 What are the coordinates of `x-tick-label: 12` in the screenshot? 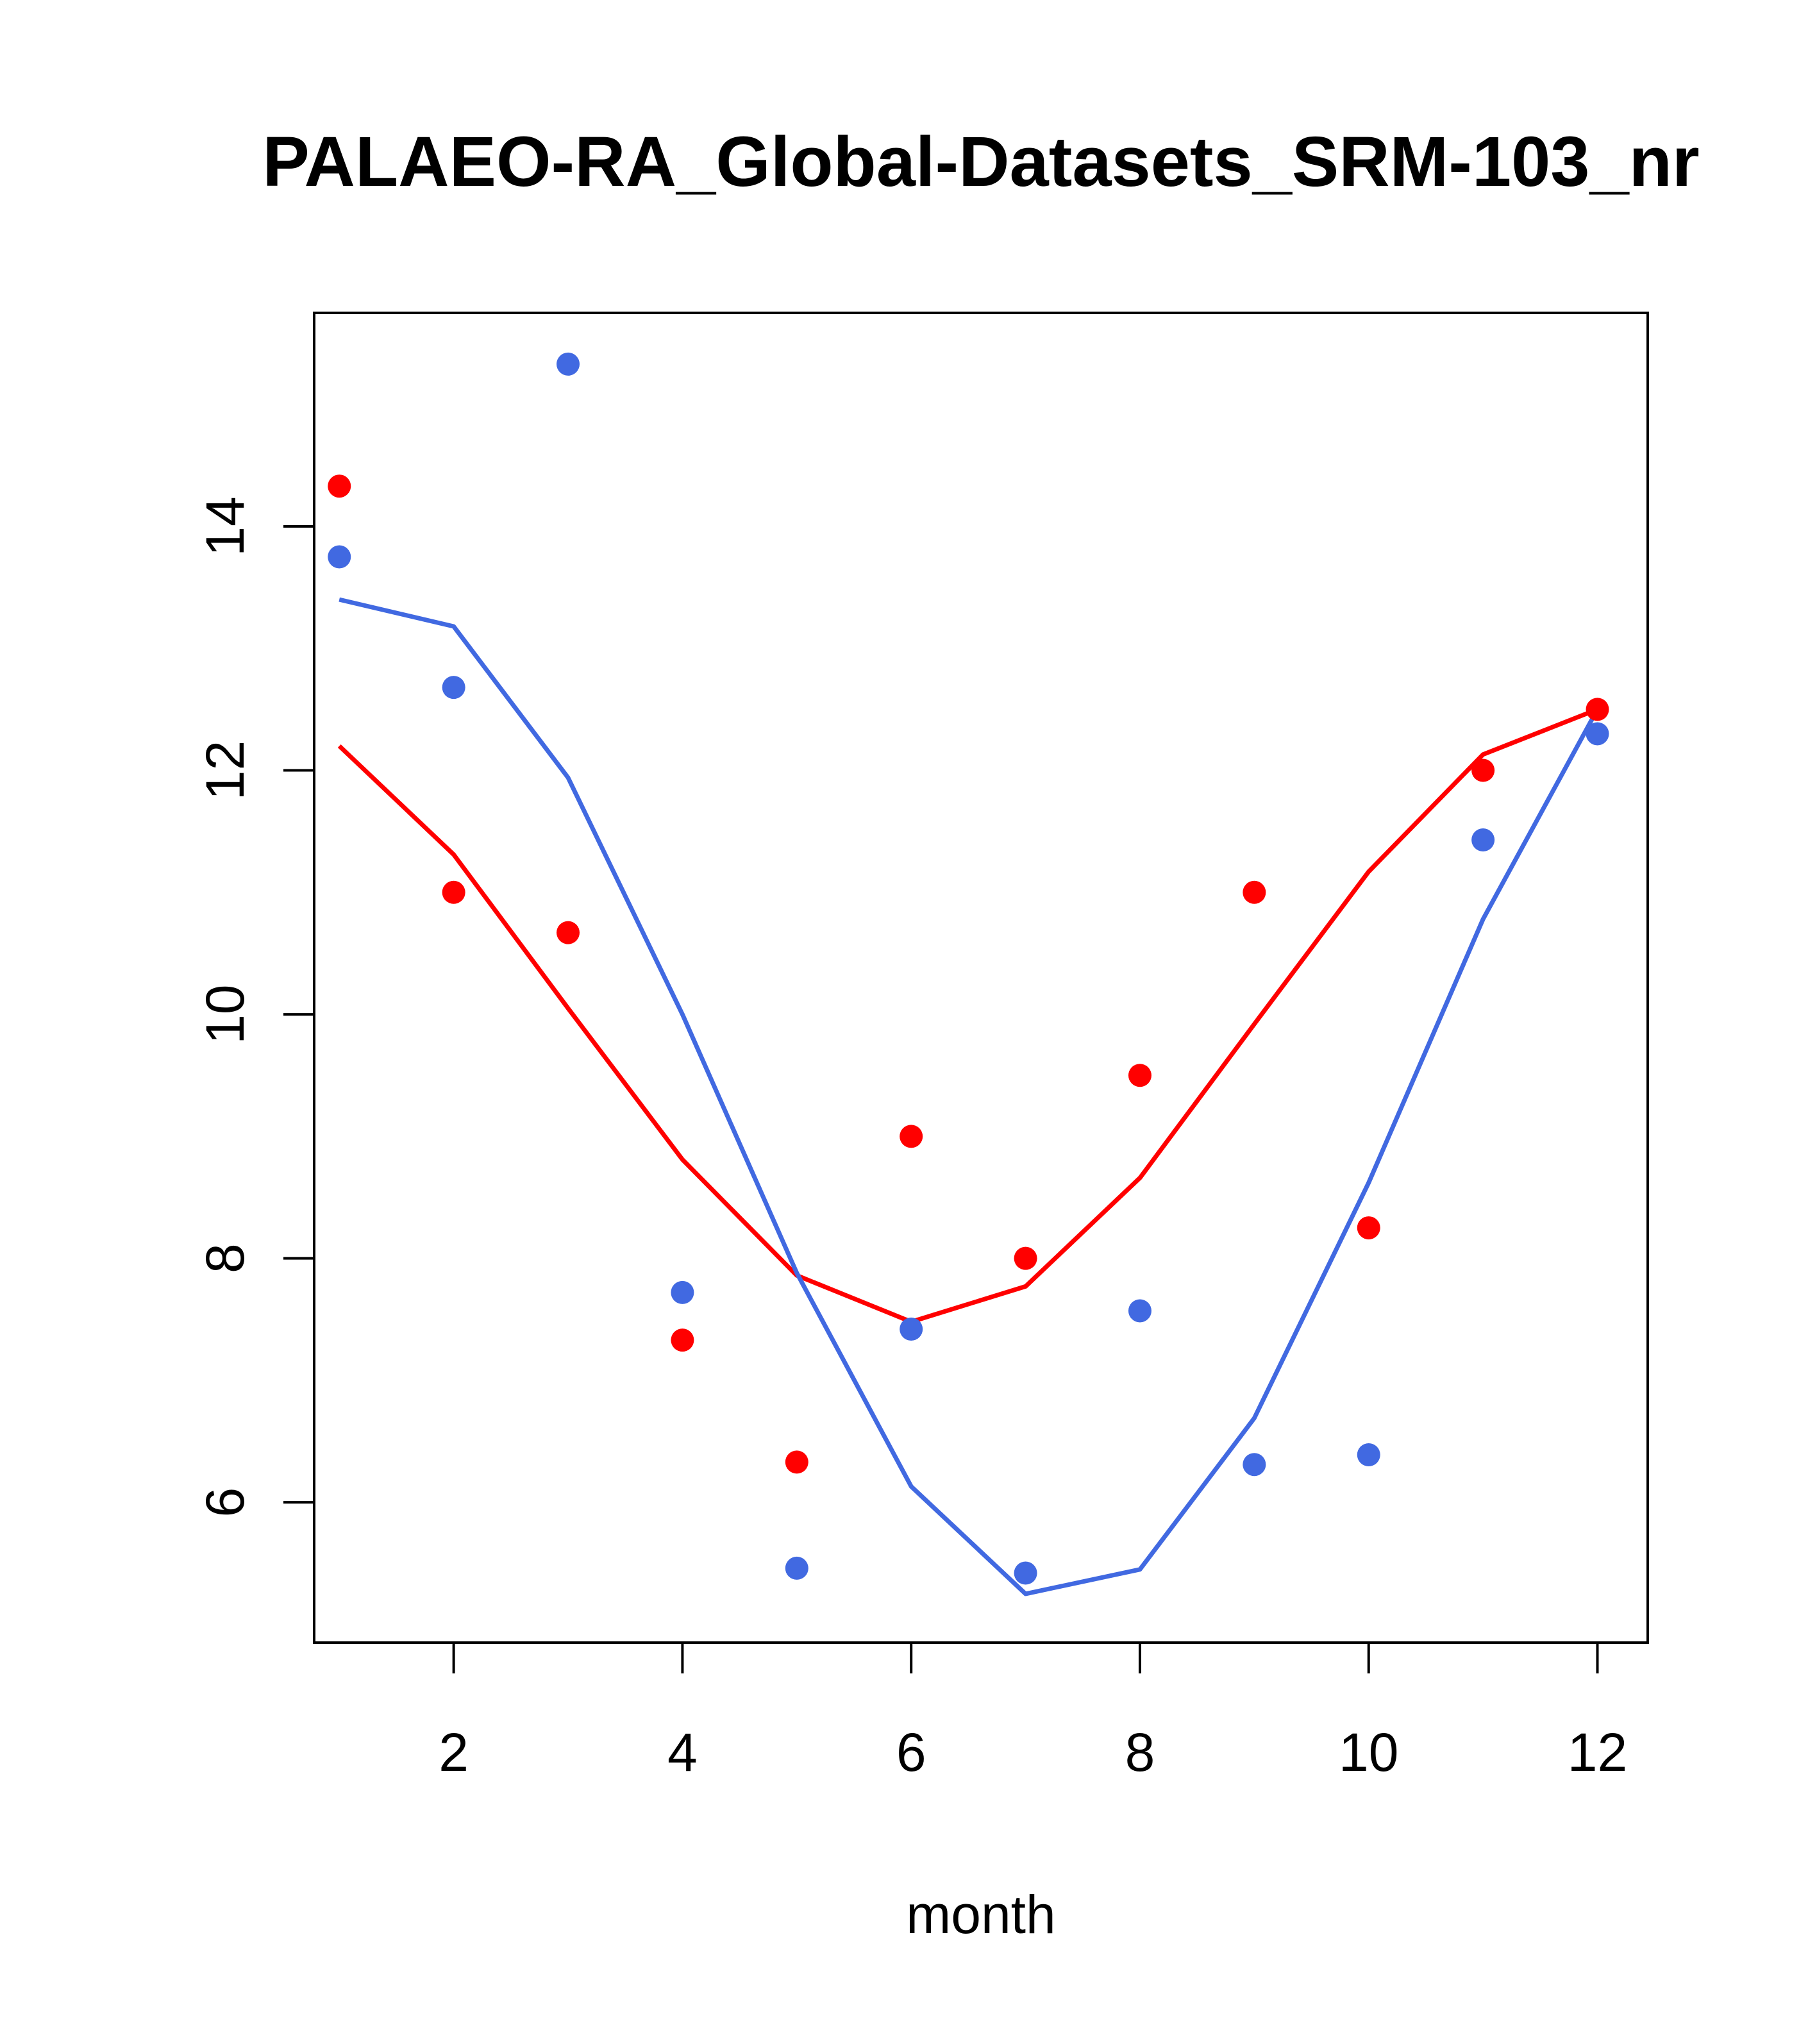 It's located at (1597, 1752).